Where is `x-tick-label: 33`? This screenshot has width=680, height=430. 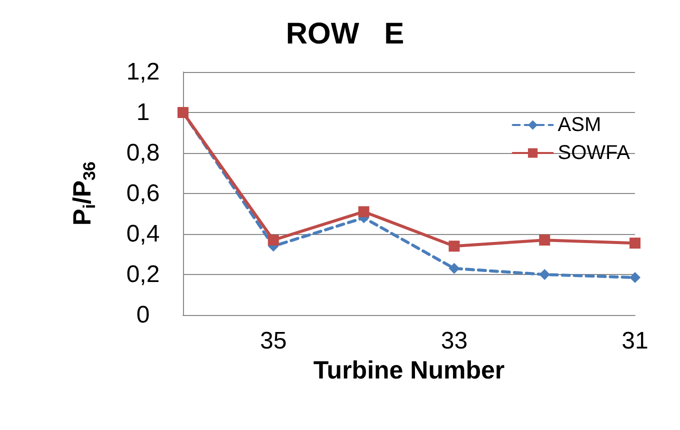
x-tick-label: 33 is located at coordinates (454, 341).